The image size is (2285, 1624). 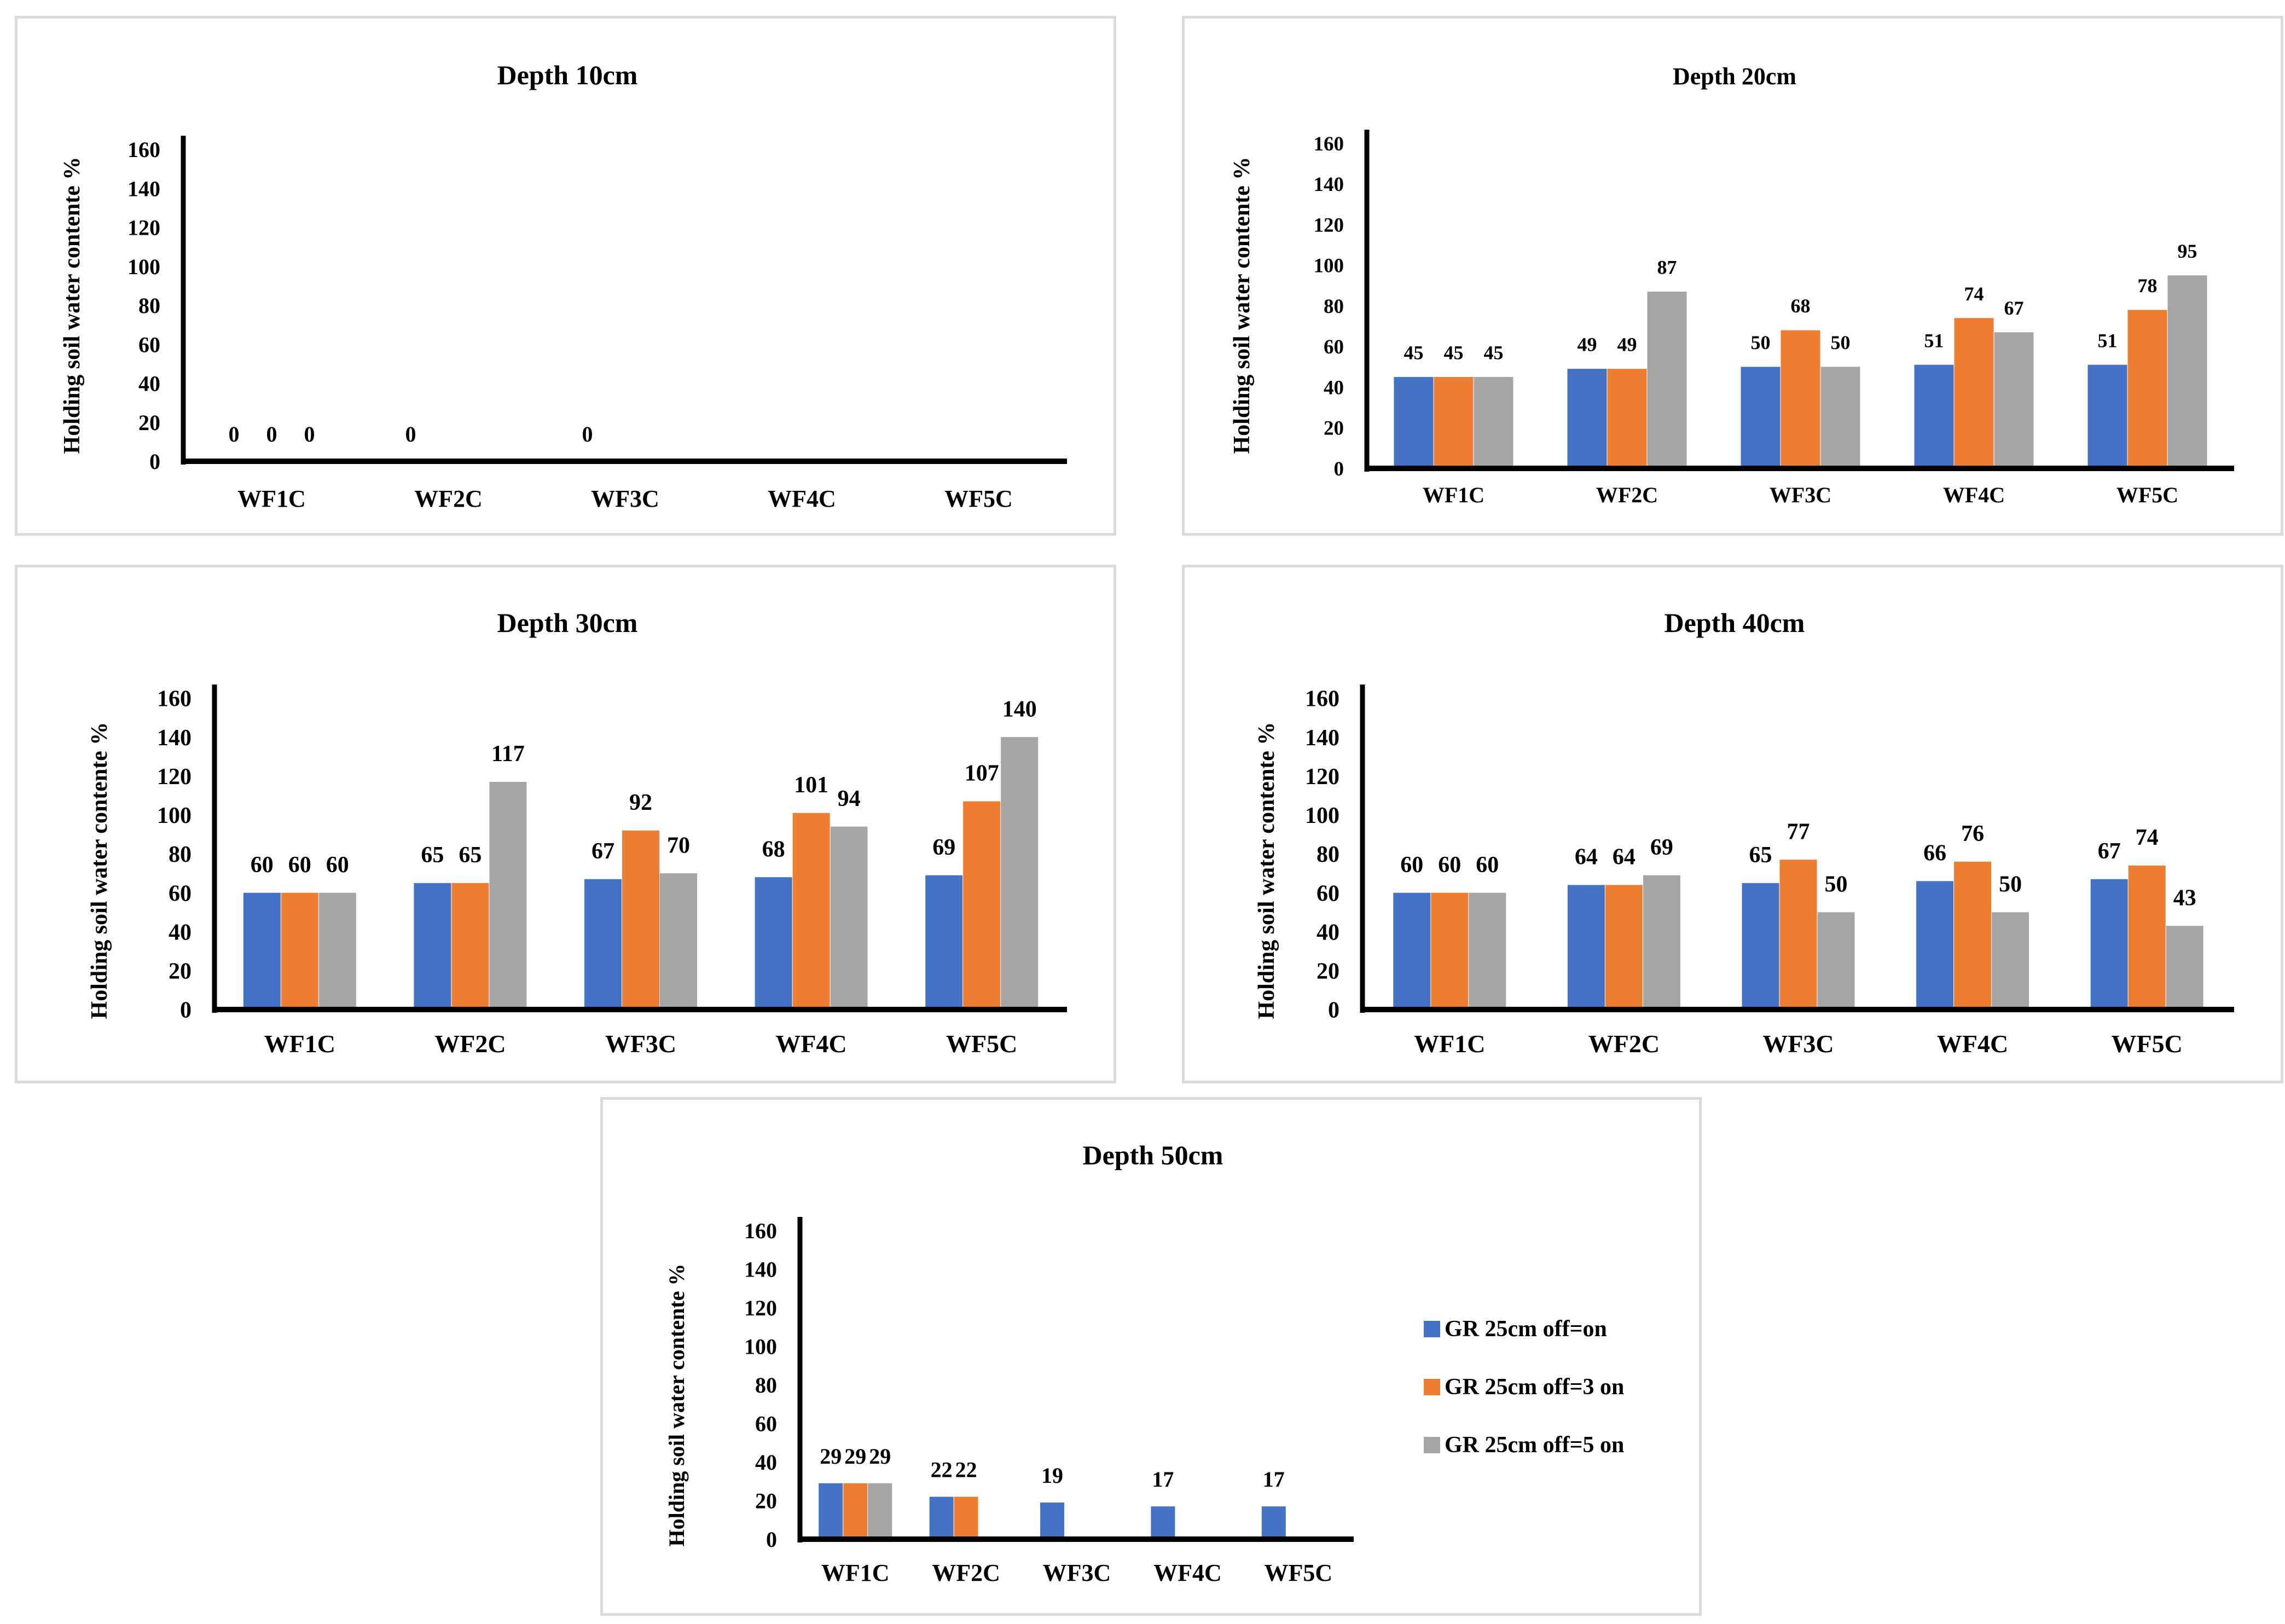 I want to click on y-tick-label: 140, so click(x=1322, y=738).